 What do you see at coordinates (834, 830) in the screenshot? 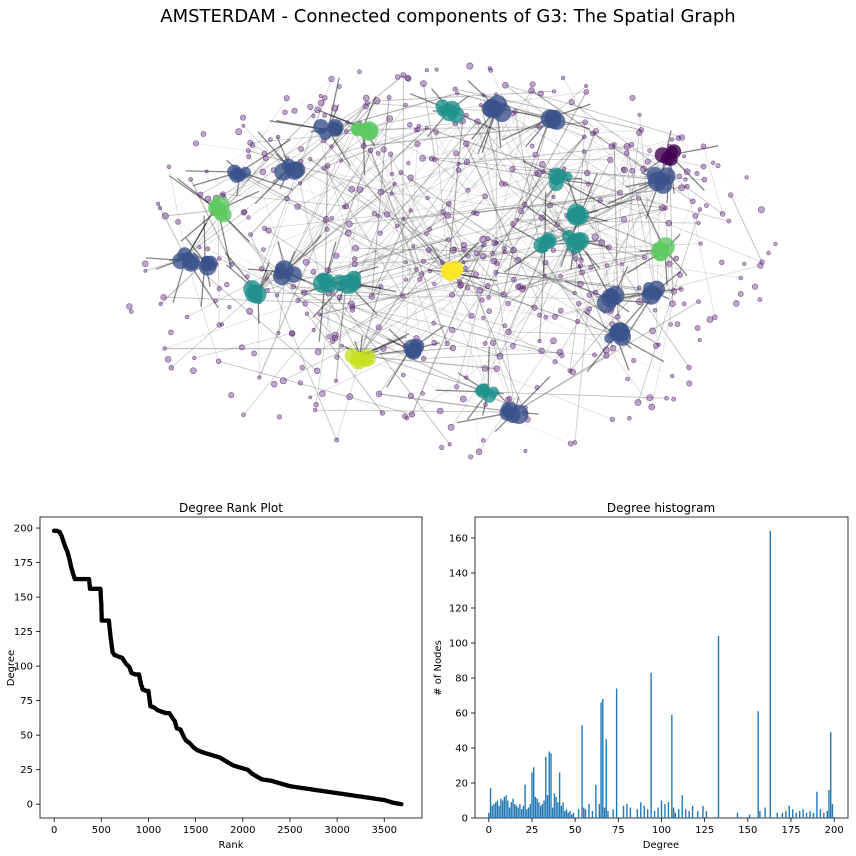
I see `hist-xtick-label: 200` at bounding box center [834, 830].